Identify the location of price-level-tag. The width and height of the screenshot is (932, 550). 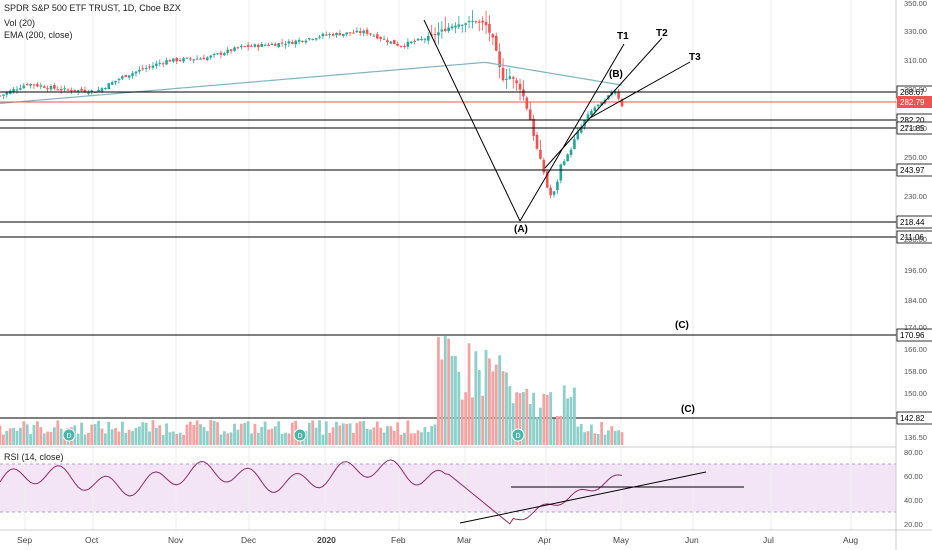
(914, 335).